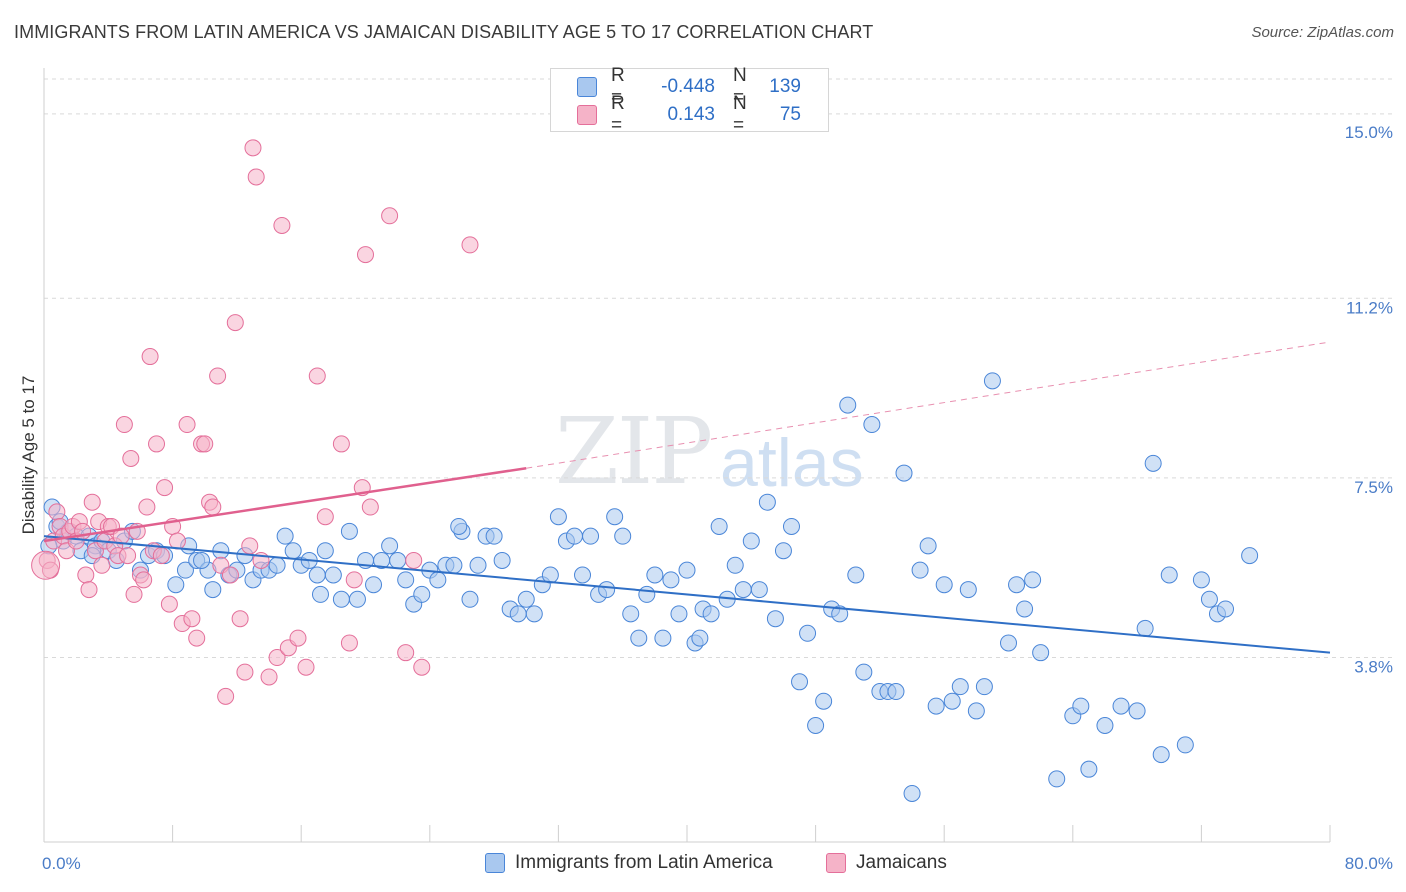  Describe the element at coordinates (618, 114) in the screenshot. I see `legend-r-label: R =` at that location.